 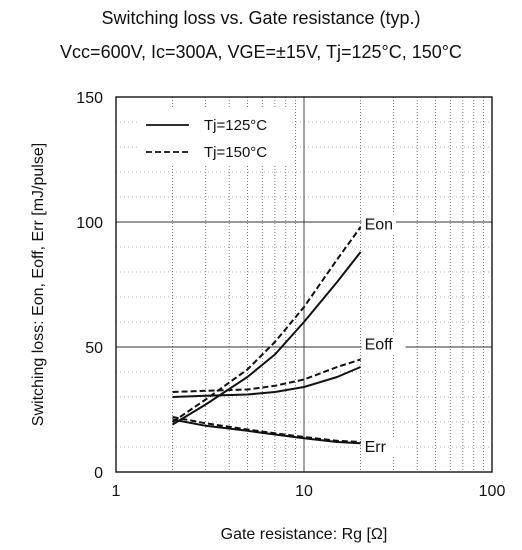 I want to click on x-tick-label: 1, so click(x=116, y=491).